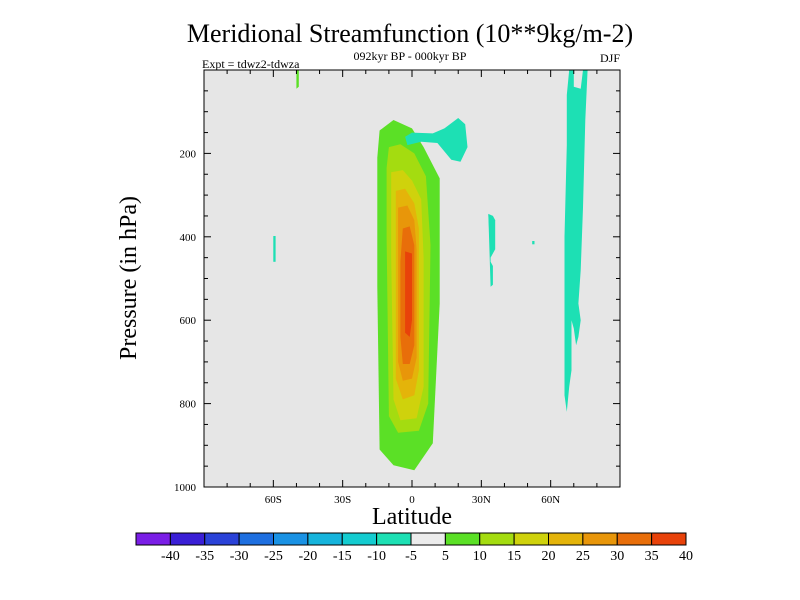 This screenshot has width=800, height=600. I want to click on y-tick-label: 600, so click(188, 321).